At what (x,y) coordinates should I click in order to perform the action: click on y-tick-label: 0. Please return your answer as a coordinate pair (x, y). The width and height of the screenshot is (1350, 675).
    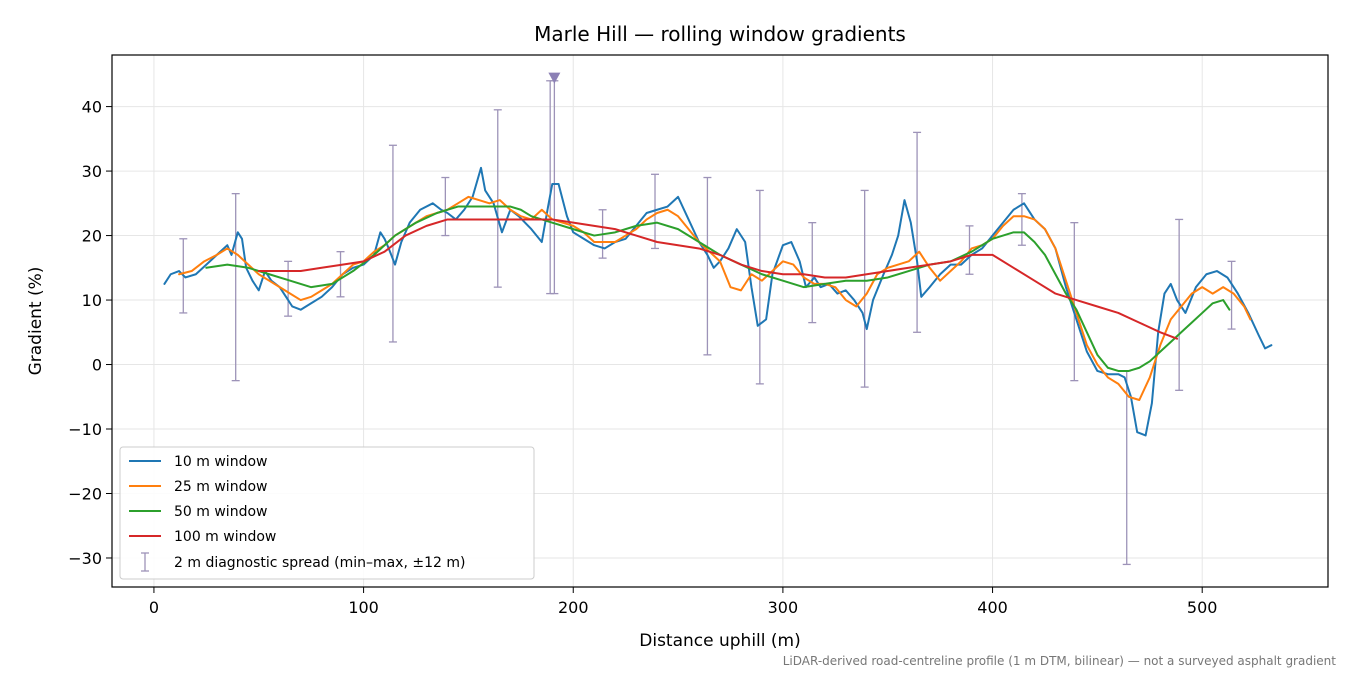
    Looking at the image, I should click on (97, 365).